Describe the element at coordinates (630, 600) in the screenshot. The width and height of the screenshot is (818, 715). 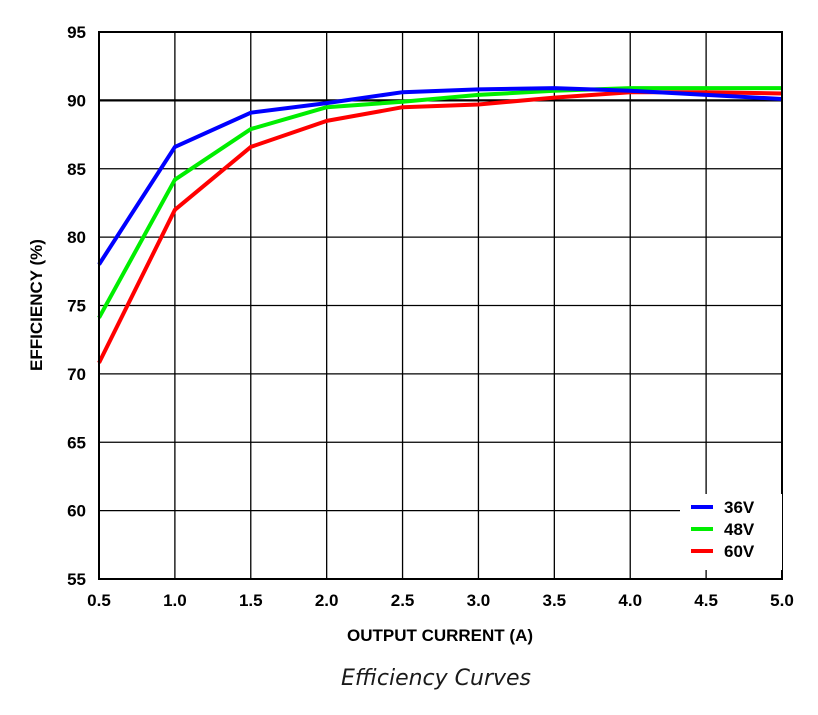
I see `x-tick-label: 4.0` at that location.